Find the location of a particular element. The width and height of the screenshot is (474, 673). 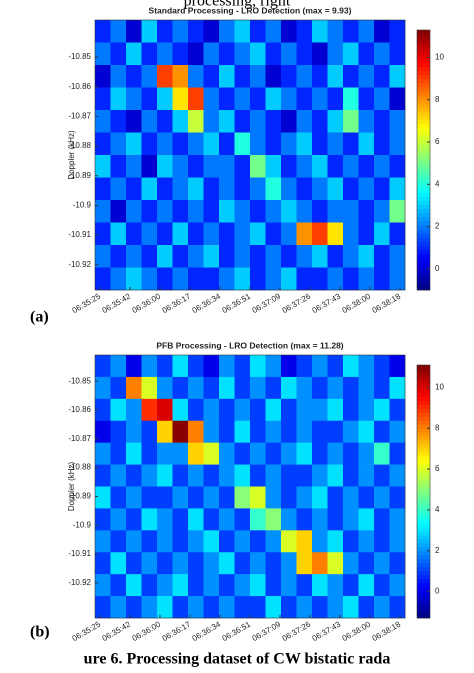

x-tick-label: 06:36:17 is located at coordinates (177, 631).